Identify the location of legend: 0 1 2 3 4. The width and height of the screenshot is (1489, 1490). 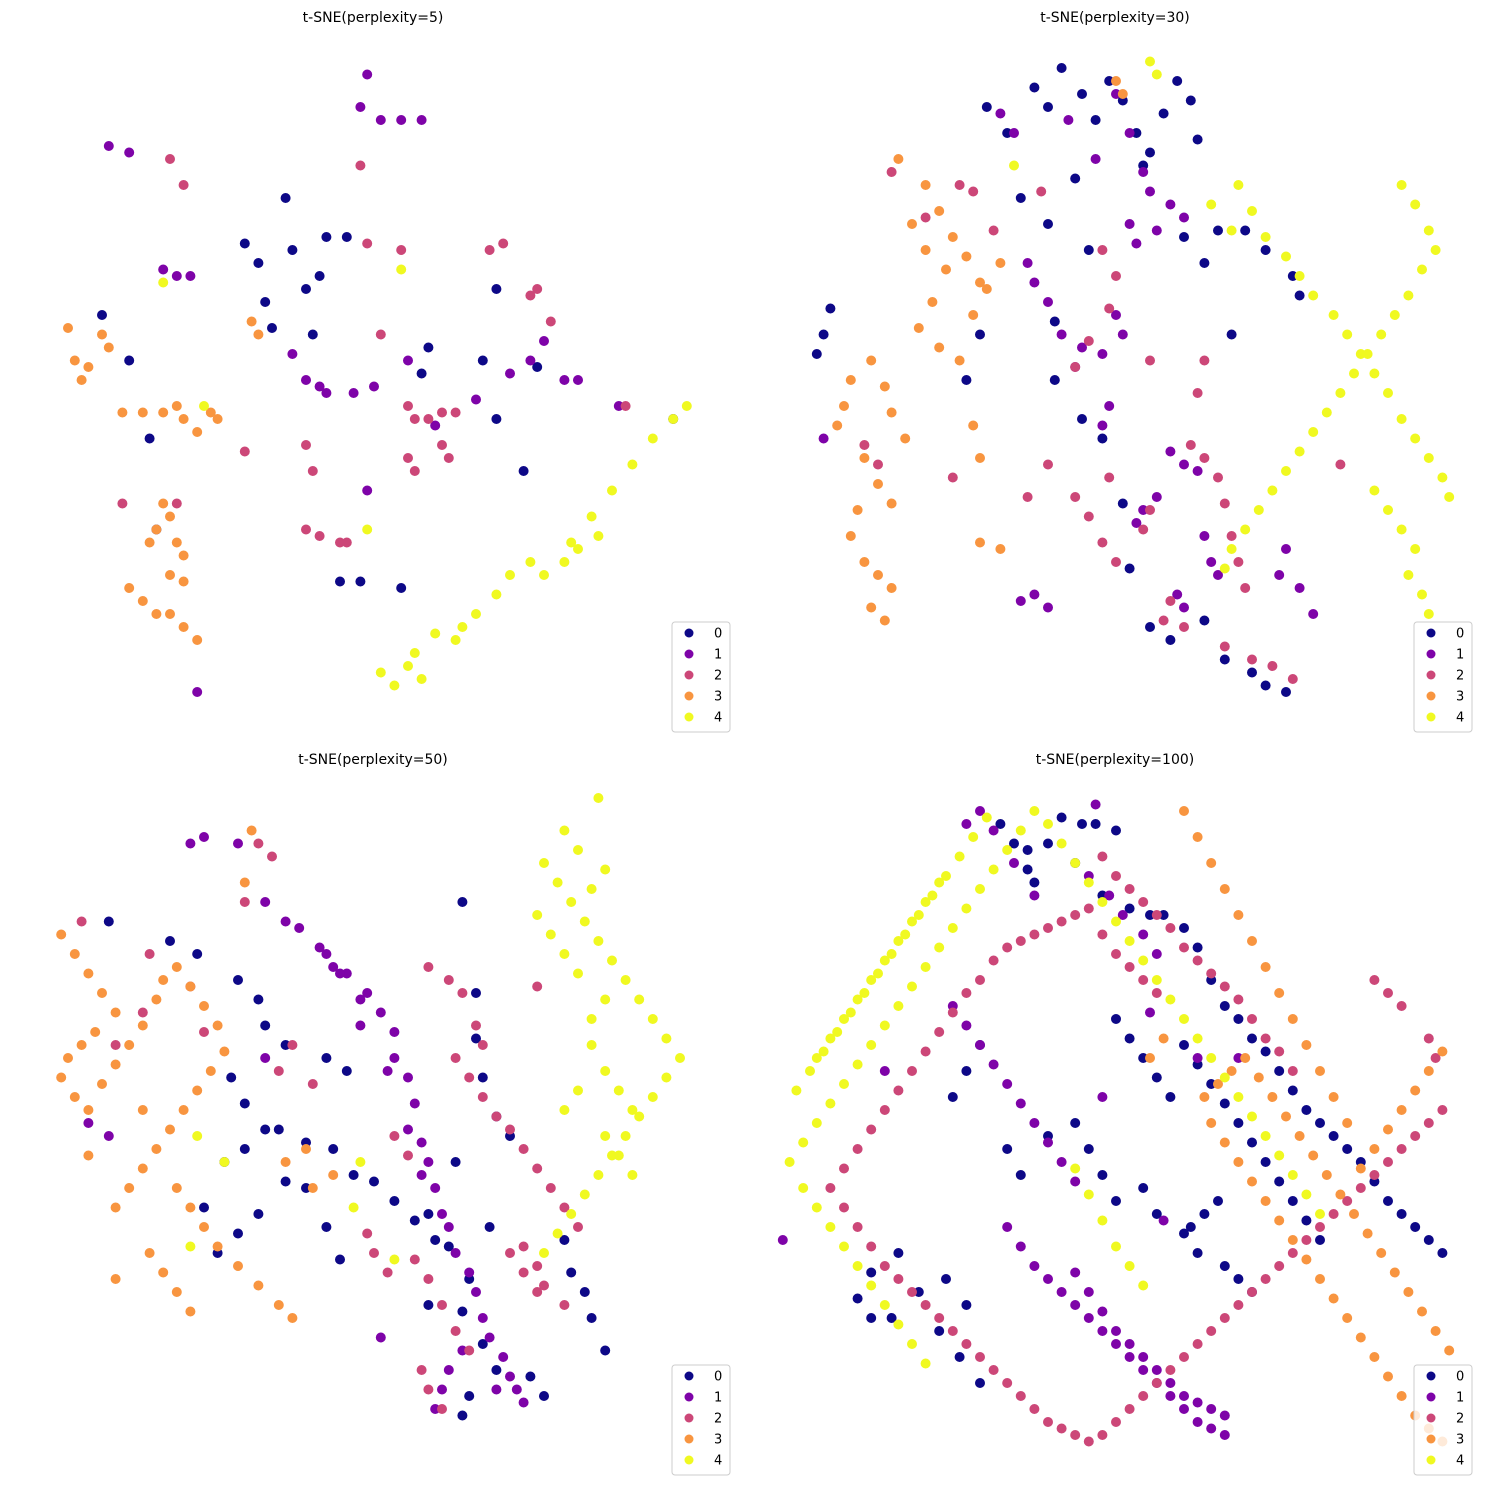
(1443, 1420).